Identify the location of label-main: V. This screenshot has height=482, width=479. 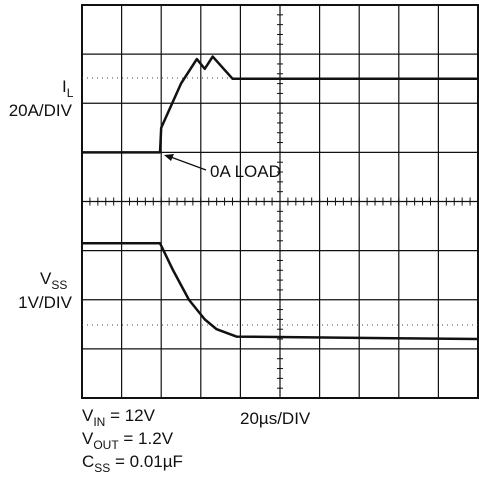
(46, 278).